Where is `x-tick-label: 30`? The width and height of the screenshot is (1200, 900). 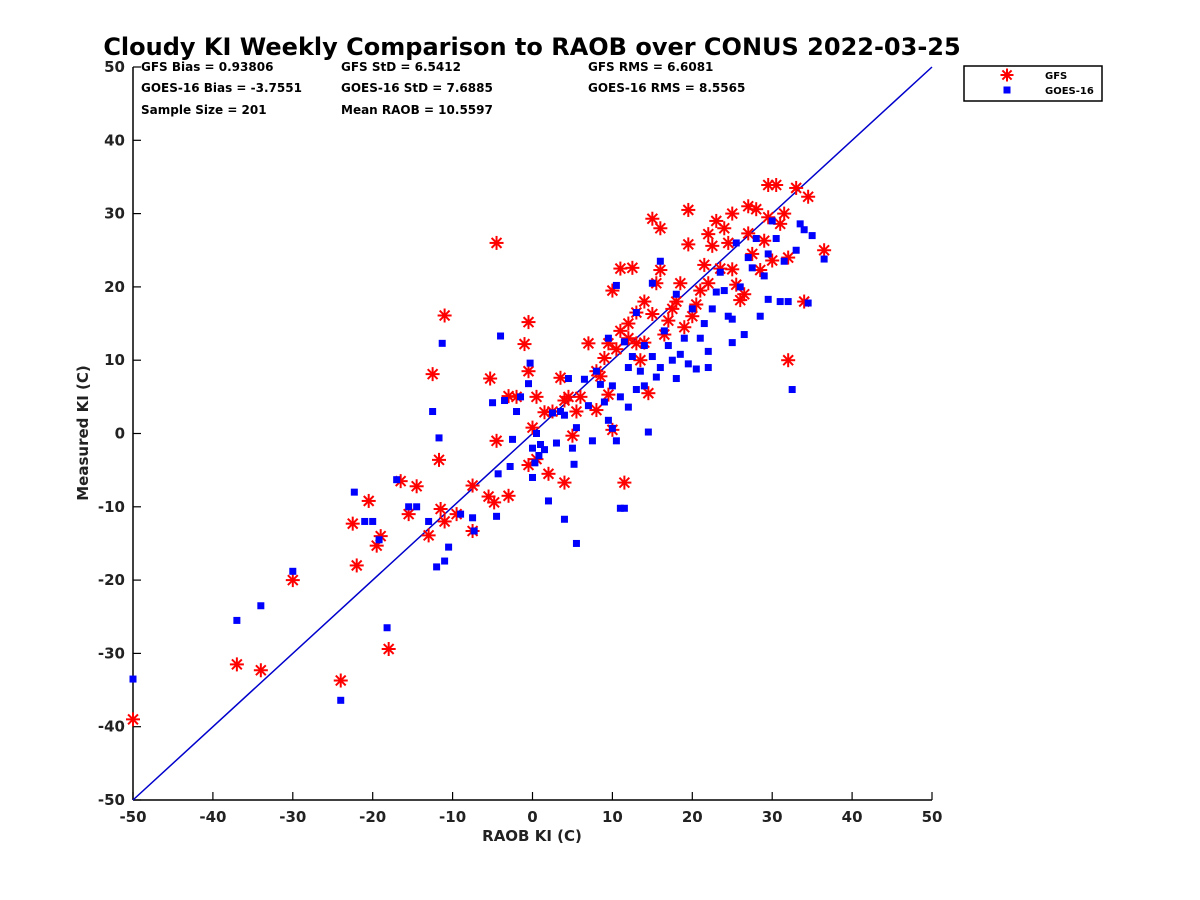 x-tick-label: 30 is located at coordinates (772, 817).